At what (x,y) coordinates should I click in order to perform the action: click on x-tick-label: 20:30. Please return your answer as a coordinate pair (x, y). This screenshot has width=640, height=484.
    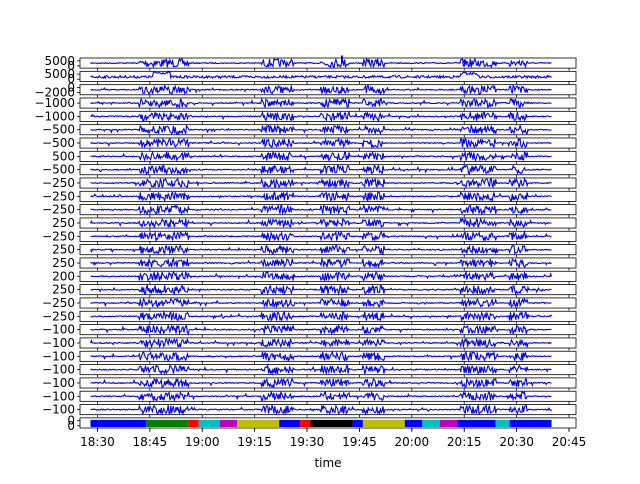
    Looking at the image, I should click on (516, 442).